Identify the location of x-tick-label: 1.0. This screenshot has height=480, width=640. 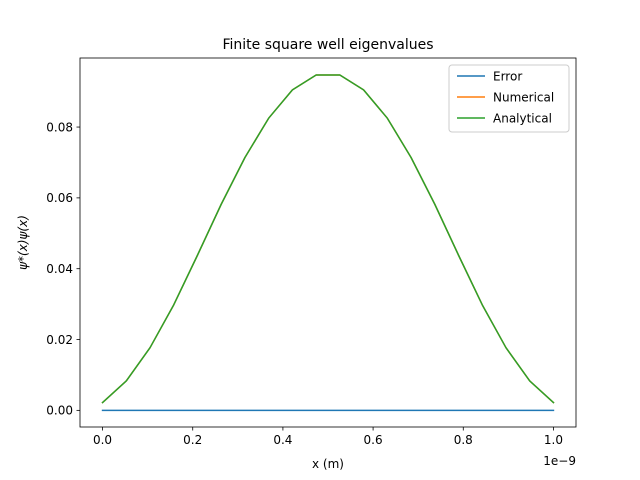
(553, 440).